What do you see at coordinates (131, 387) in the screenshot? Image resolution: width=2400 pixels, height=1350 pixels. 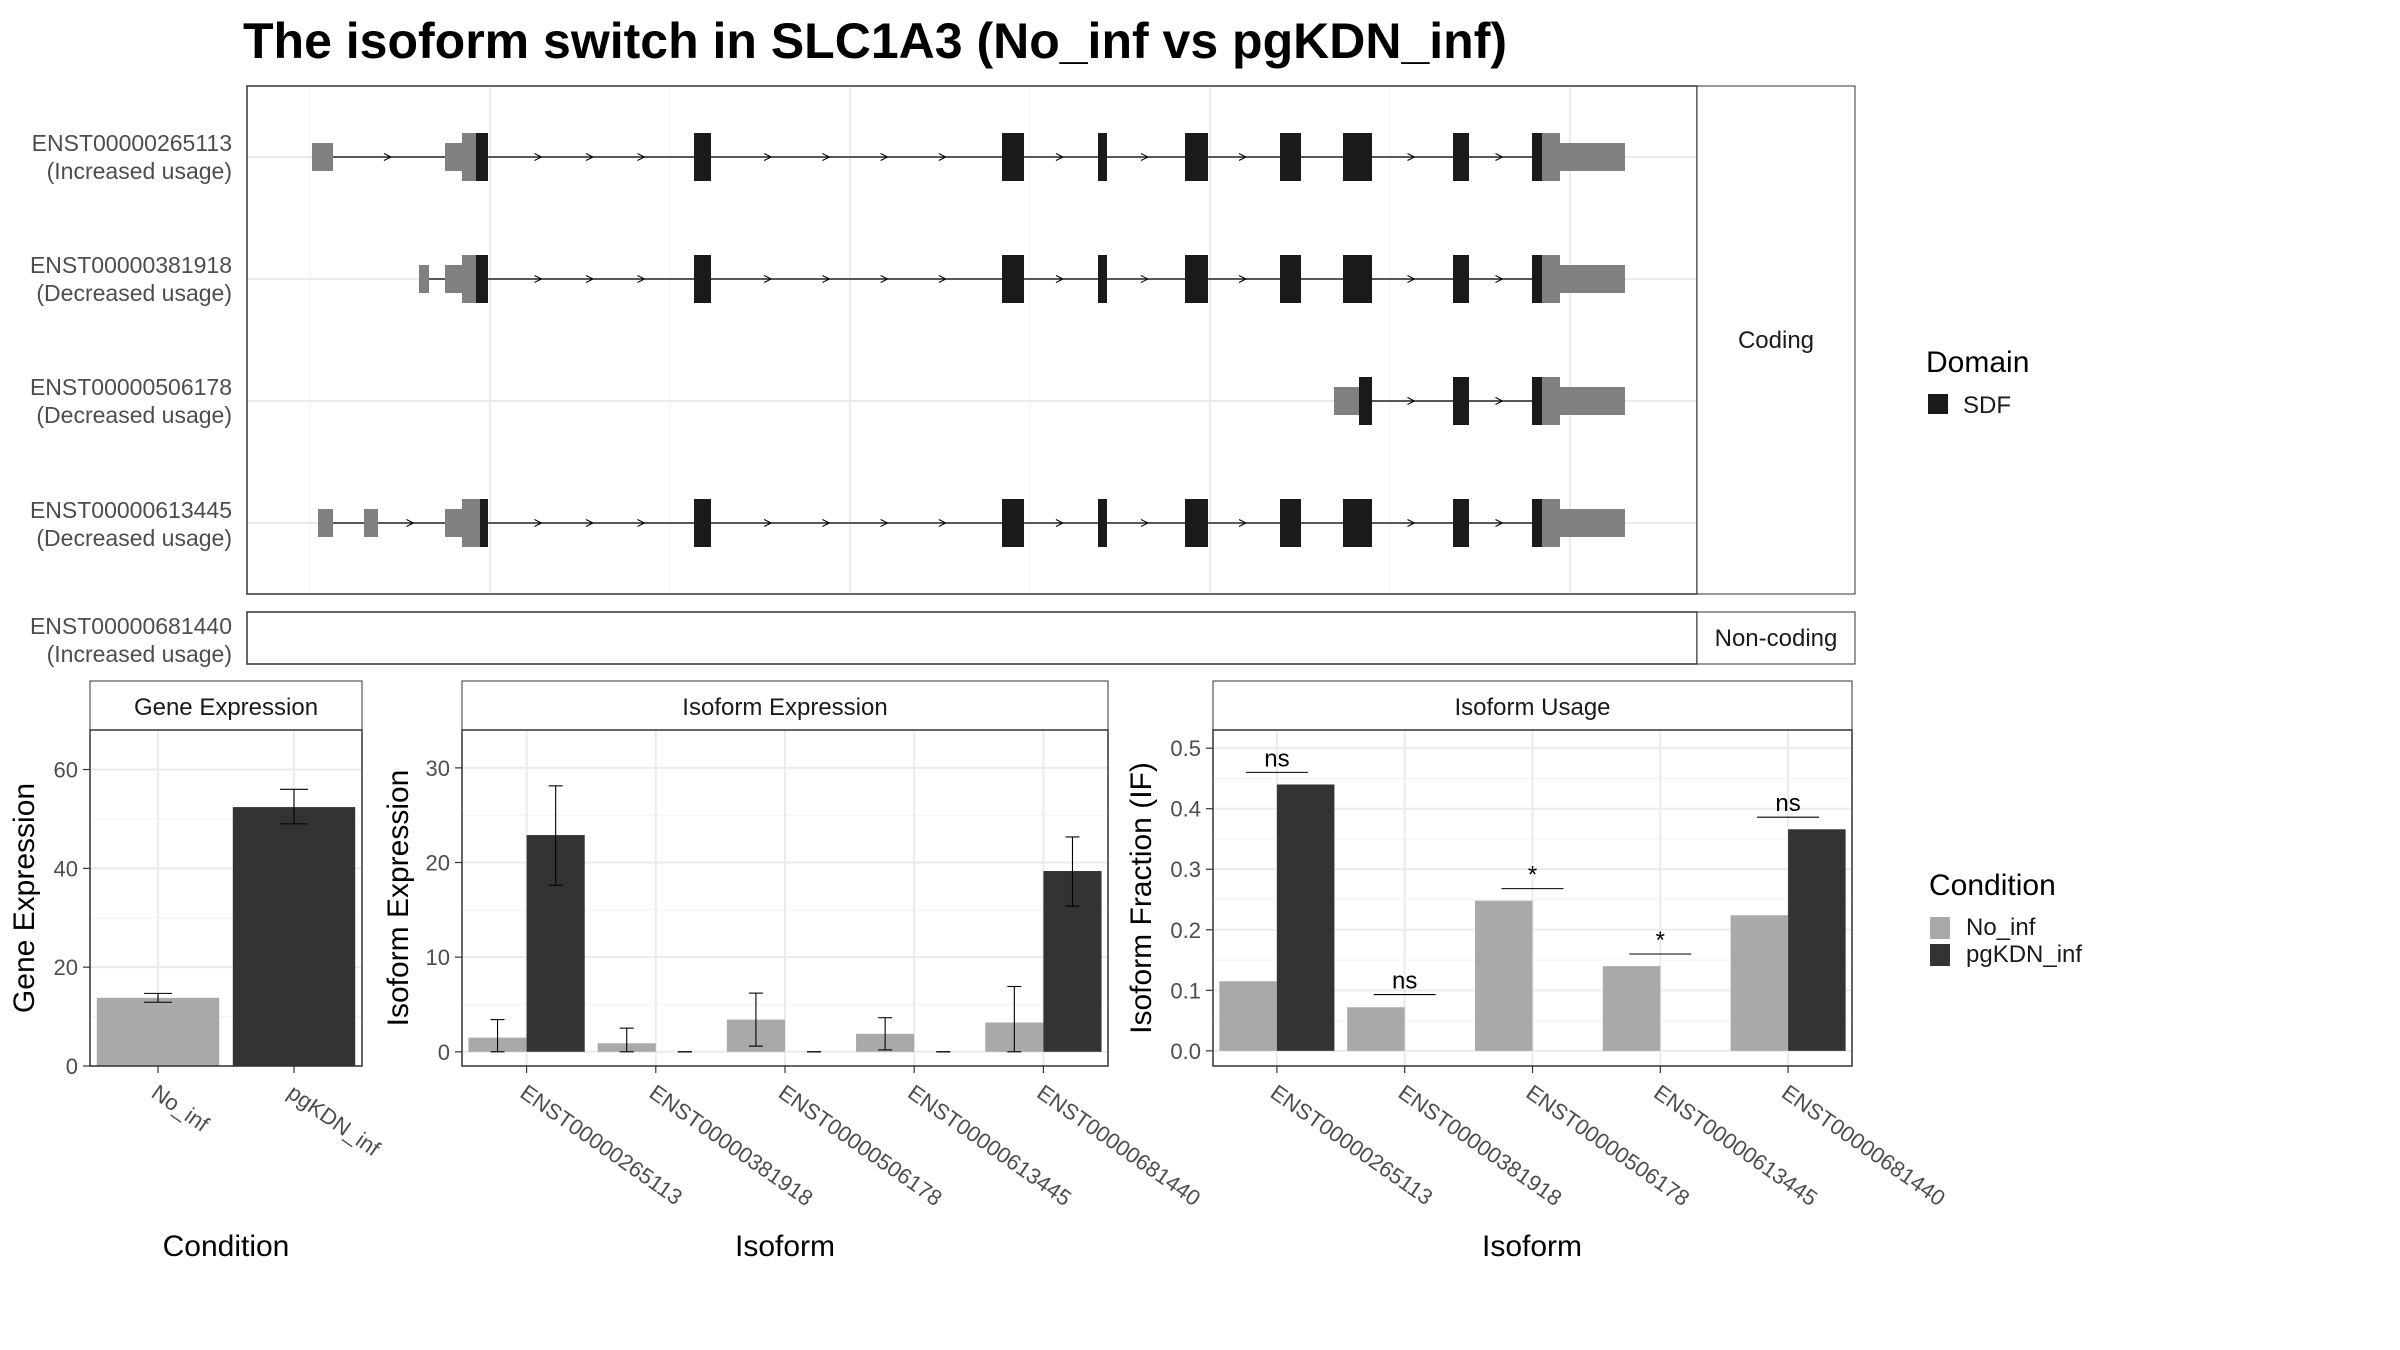 I see `transcript-id-label: ENST00000506178` at bounding box center [131, 387].